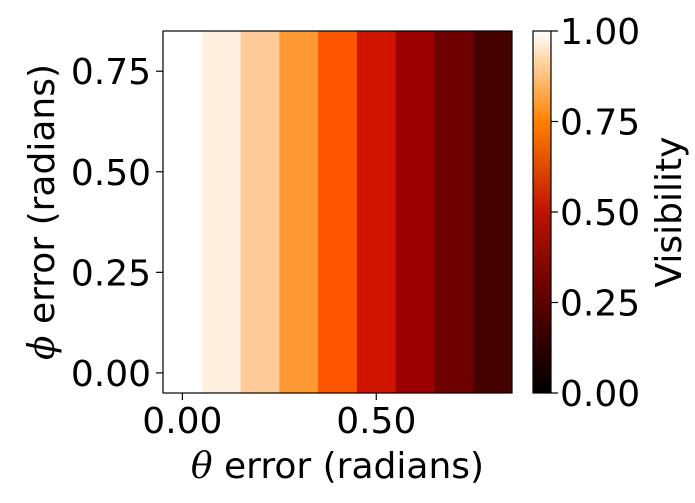  What do you see at coordinates (600, 123) in the screenshot?
I see `colorbar-tick-label: 0.75` at bounding box center [600, 123].